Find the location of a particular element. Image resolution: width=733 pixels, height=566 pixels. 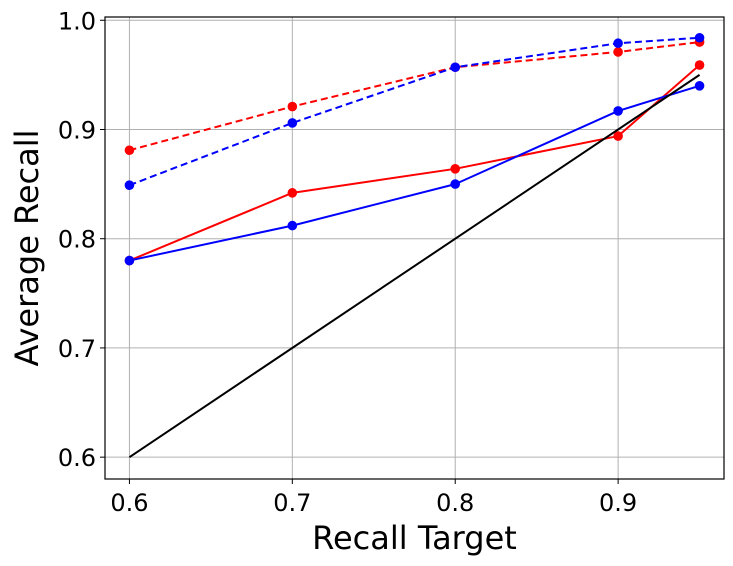

x-axis-label: Recall Target is located at coordinates (414, 538).